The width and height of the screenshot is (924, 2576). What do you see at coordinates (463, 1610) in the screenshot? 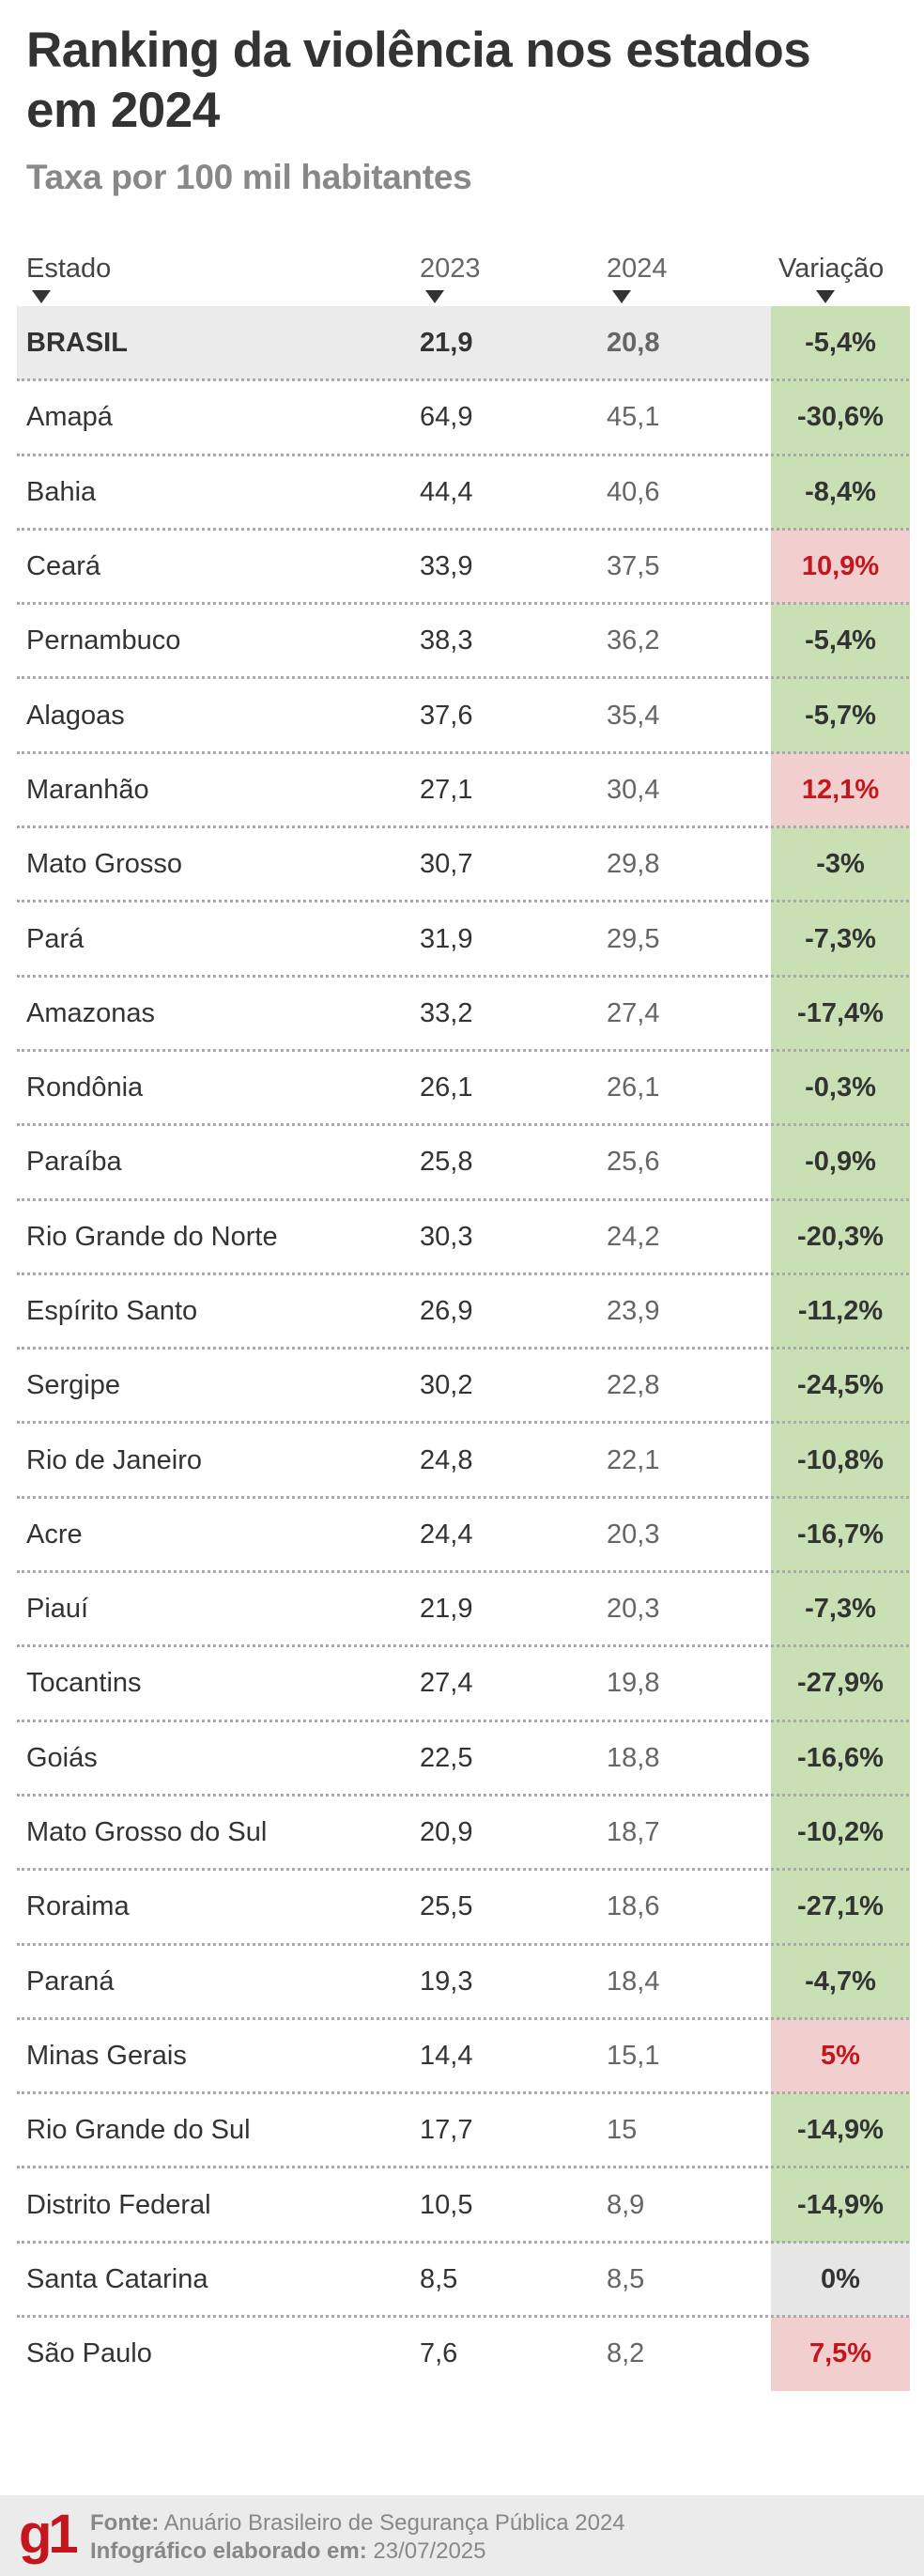
I see `table-row: Piauí 21,9 20,3 -7,3%` at bounding box center [463, 1610].